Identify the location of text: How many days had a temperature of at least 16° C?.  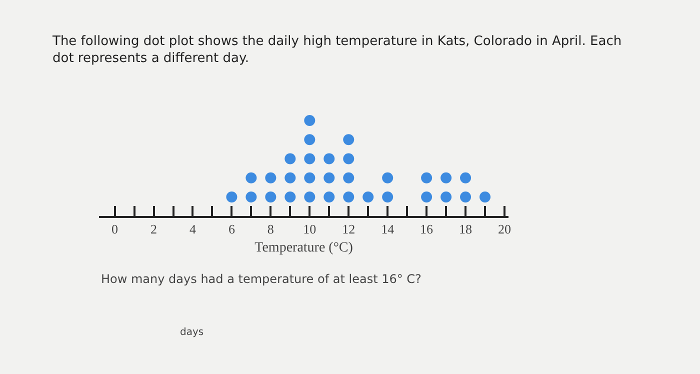
(261, 279).